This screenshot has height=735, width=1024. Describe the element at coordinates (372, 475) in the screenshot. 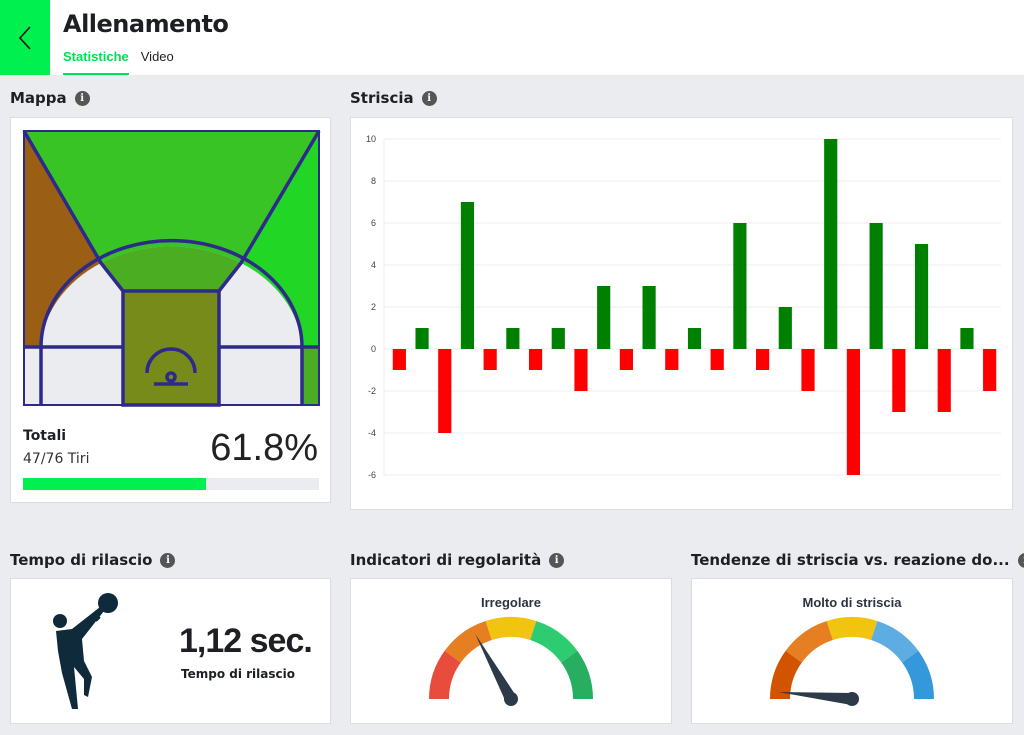

I see `y-tick-label: -6` at that location.